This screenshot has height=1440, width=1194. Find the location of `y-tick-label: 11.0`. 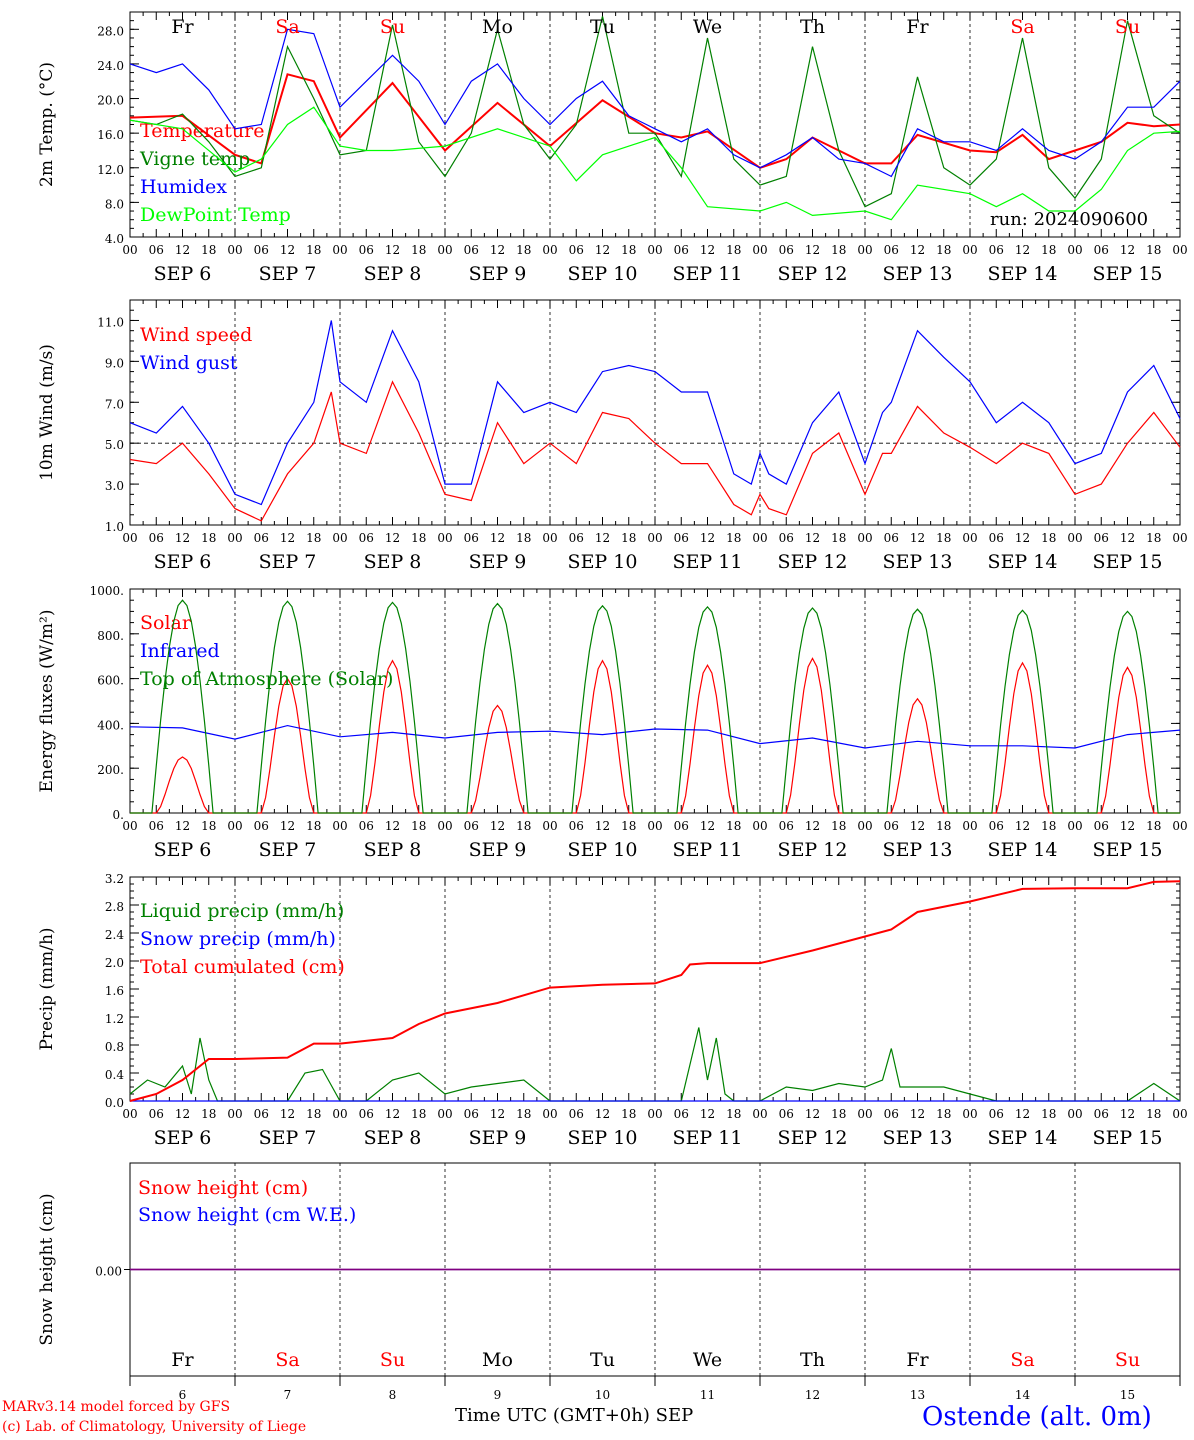

y-tick-label: 11.0 is located at coordinates (110, 322).